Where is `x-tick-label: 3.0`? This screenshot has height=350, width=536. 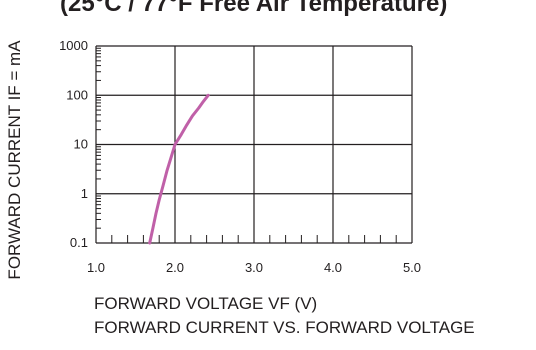
x-tick-label: 3.0 is located at coordinates (254, 267).